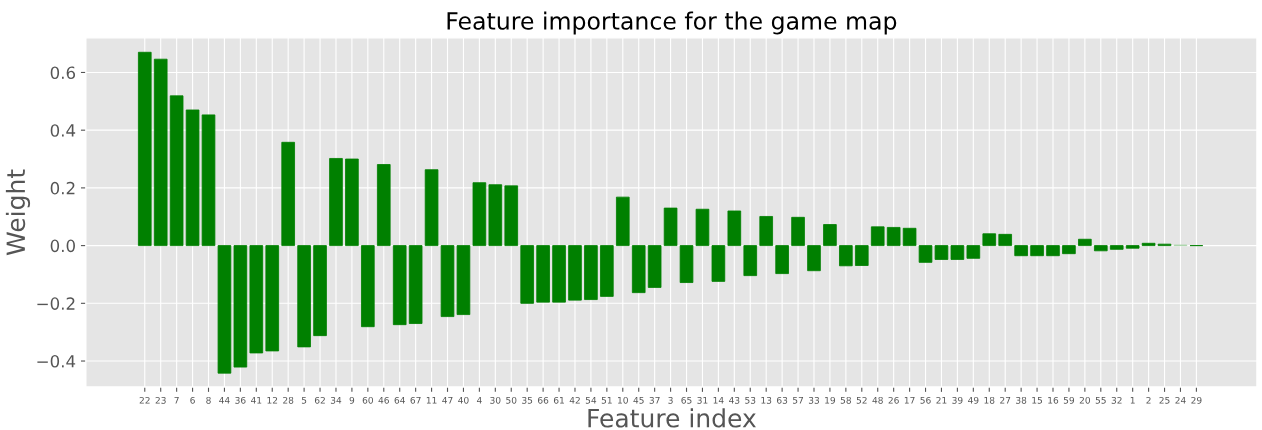 The image size is (1262, 430). Describe the element at coordinates (543, 400) in the screenshot. I see `x-tick-label: 66` at that location.